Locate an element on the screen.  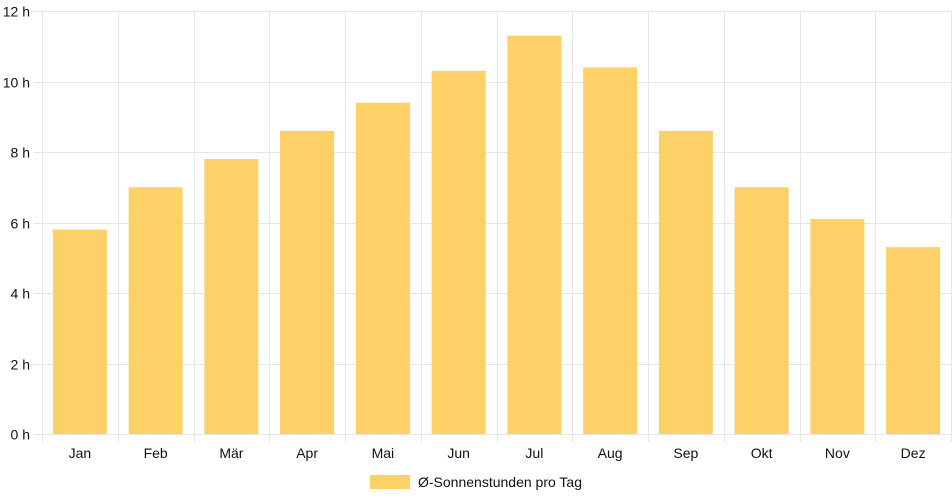
x-tick-label: Mär is located at coordinates (231, 453).